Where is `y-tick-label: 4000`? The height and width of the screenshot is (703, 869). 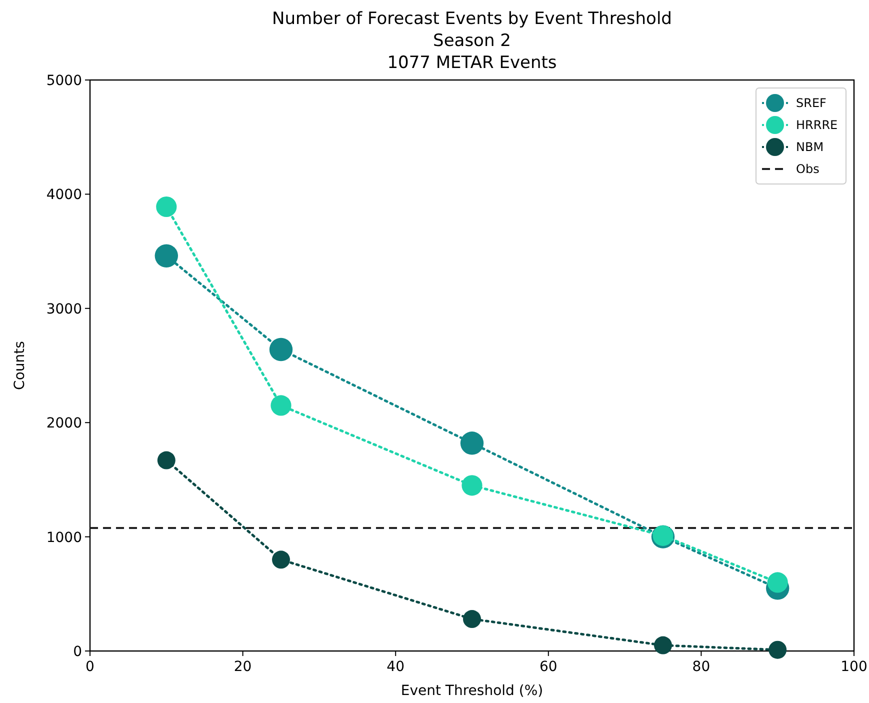
y-tick-label: 4000 is located at coordinates (64, 195).